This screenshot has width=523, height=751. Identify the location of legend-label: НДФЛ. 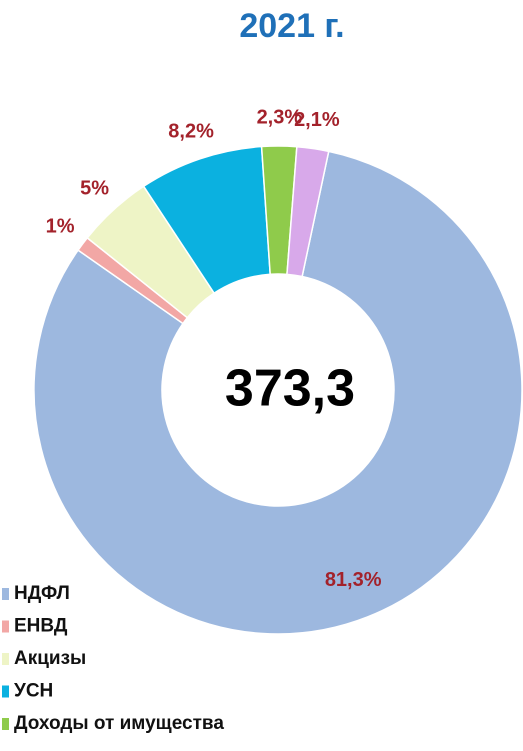
(42, 593).